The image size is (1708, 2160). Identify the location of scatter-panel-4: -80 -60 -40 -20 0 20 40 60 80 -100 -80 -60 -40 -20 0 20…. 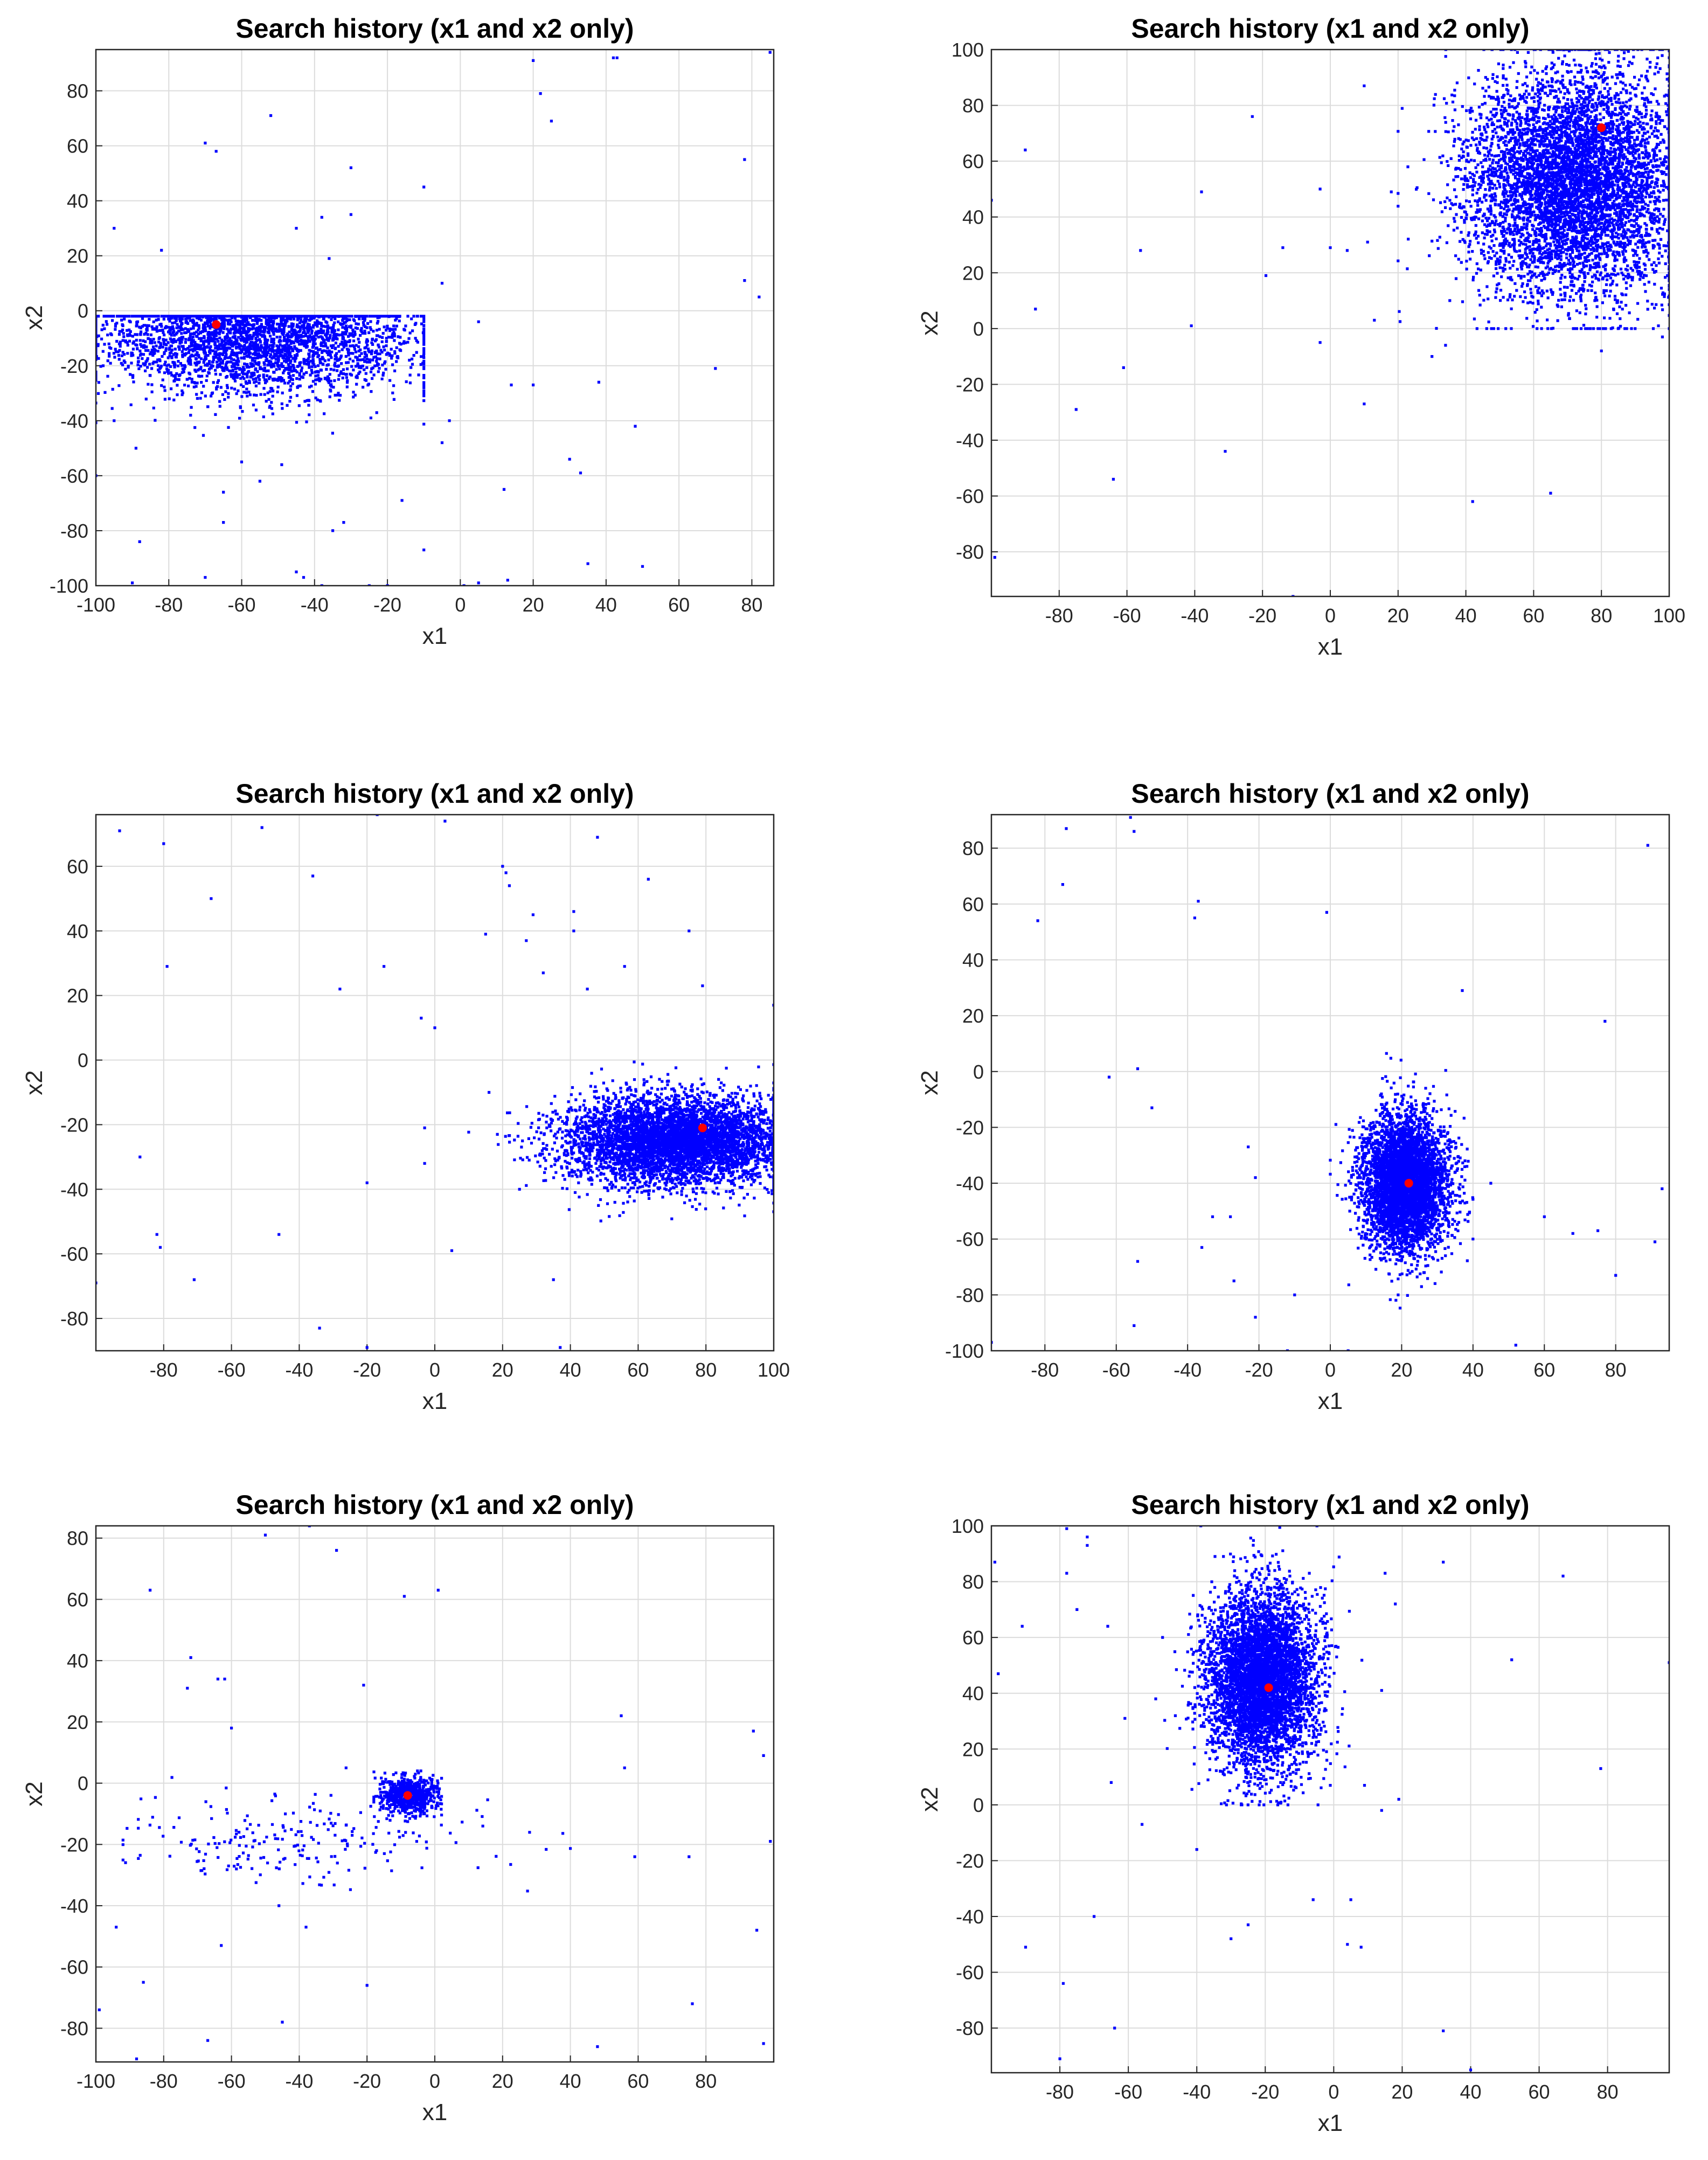
(1293, 1096).